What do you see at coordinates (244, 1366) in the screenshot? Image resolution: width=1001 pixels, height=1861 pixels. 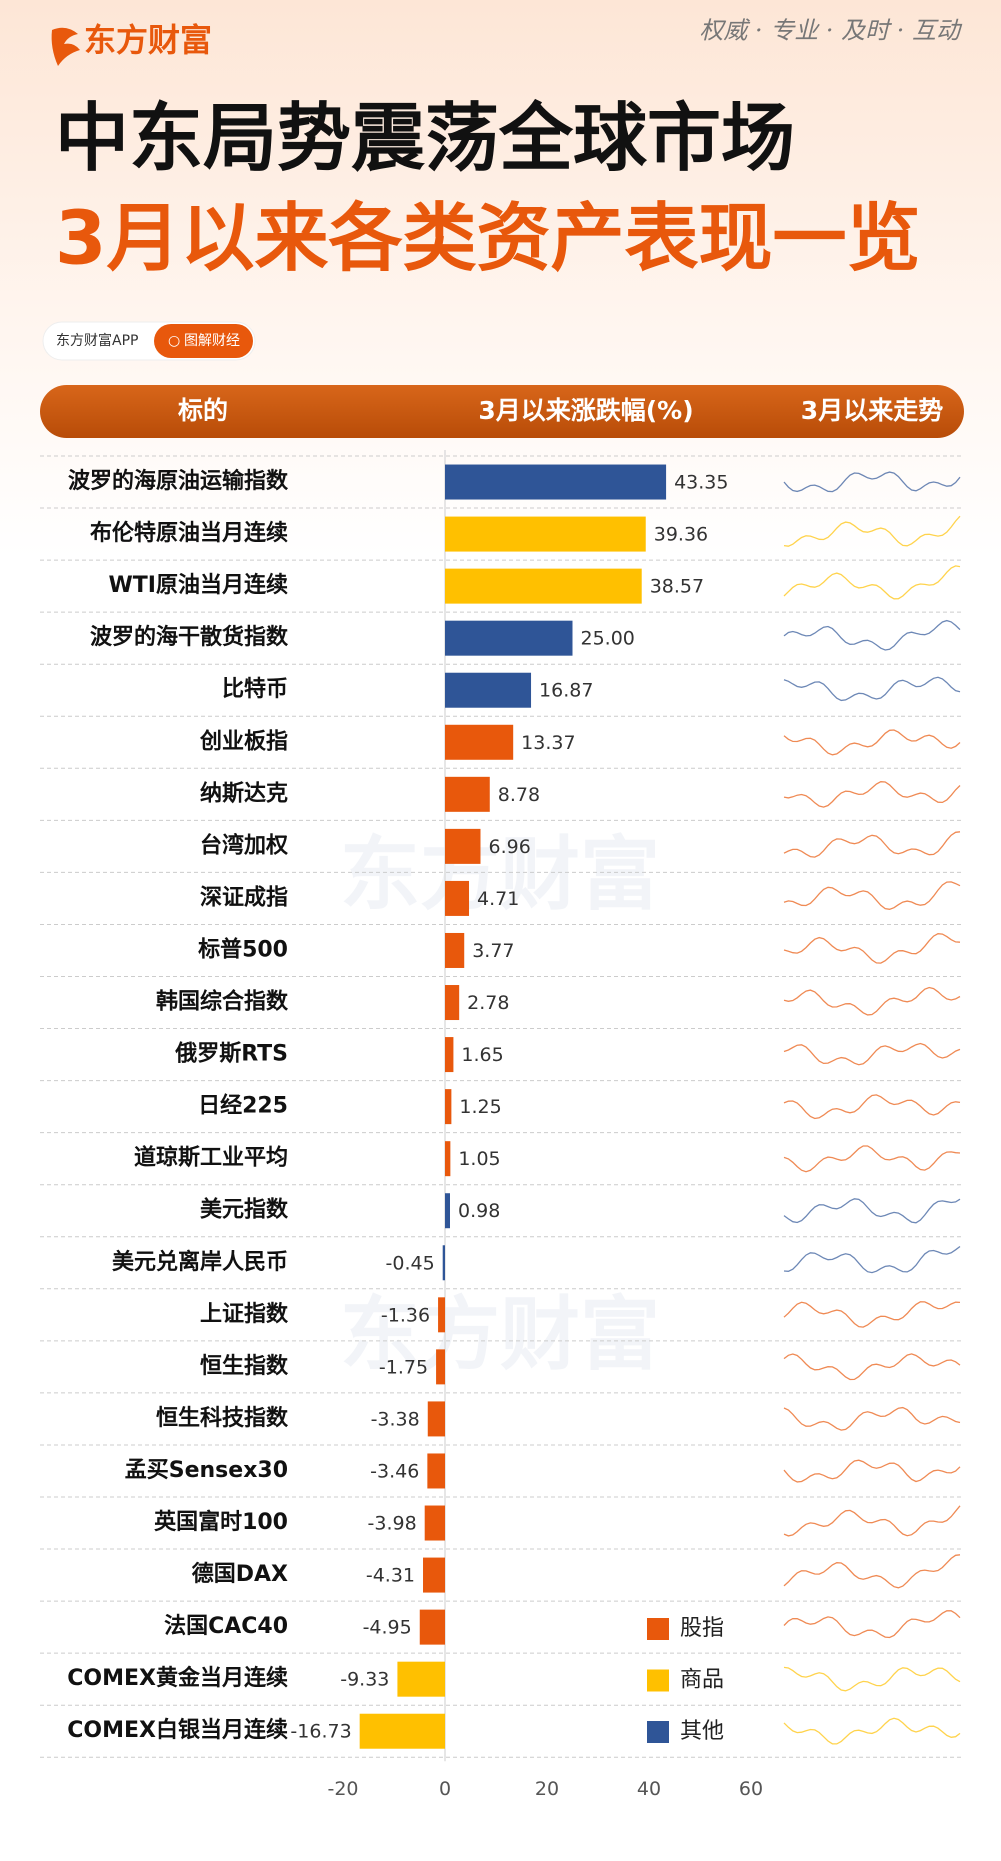 I see `category-label: 恒生指数` at bounding box center [244, 1366].